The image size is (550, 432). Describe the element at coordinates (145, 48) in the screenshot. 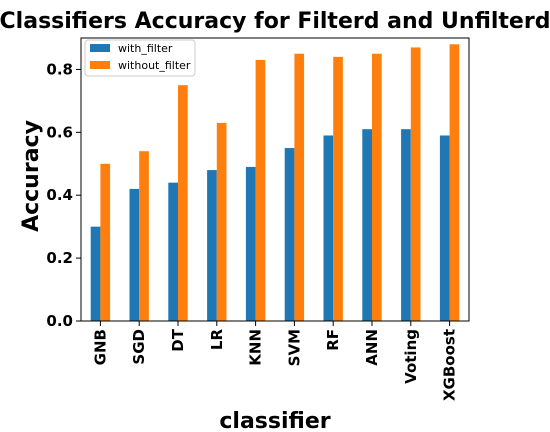

I see `legend-label-with-filter: with_filter` at that location.